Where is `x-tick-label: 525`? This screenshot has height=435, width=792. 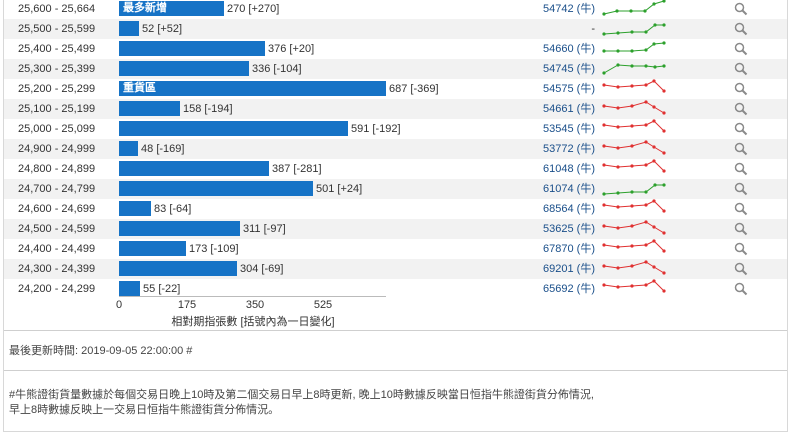
x-tick-label: 525 is located at coordinates (323, 305).